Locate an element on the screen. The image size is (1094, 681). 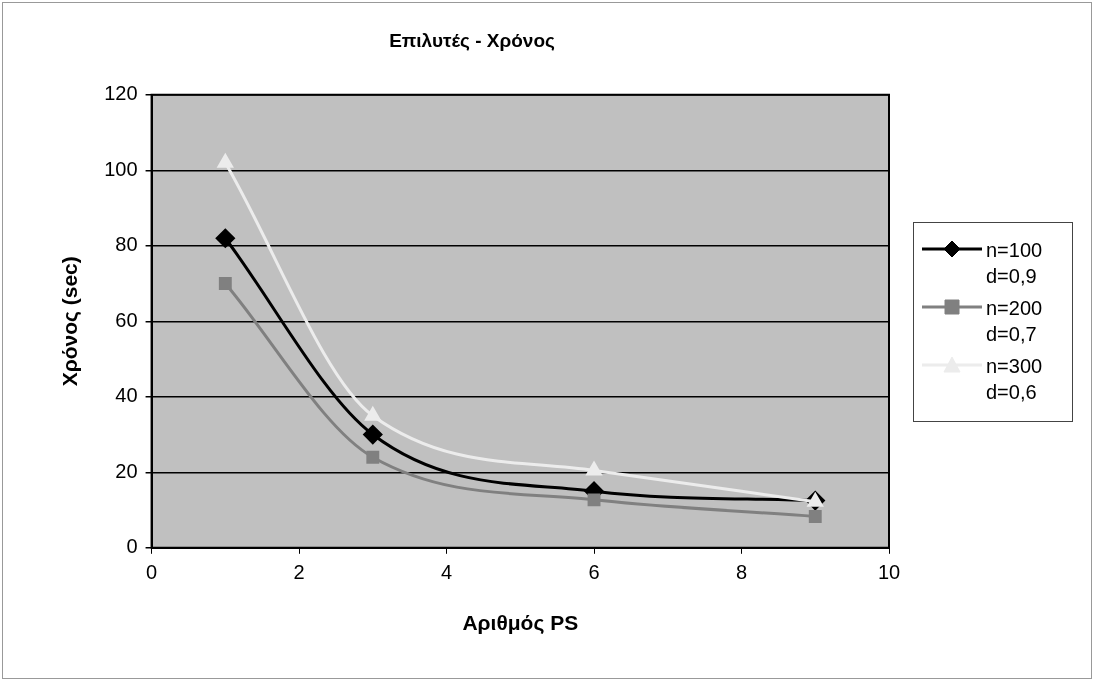
x-tick-label: 0 is located at coordinates (152, 572).